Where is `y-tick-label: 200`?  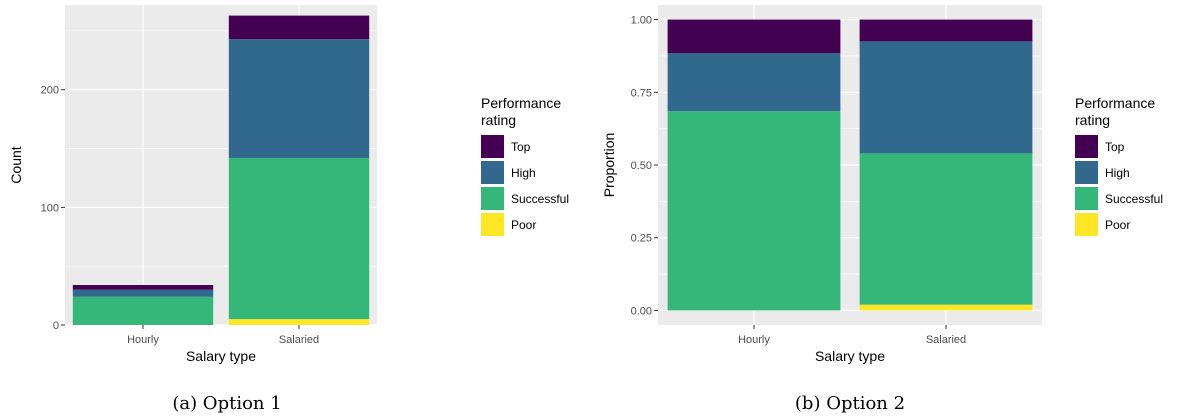 y-tick-label: 200 is located at coordinates (50, 91).